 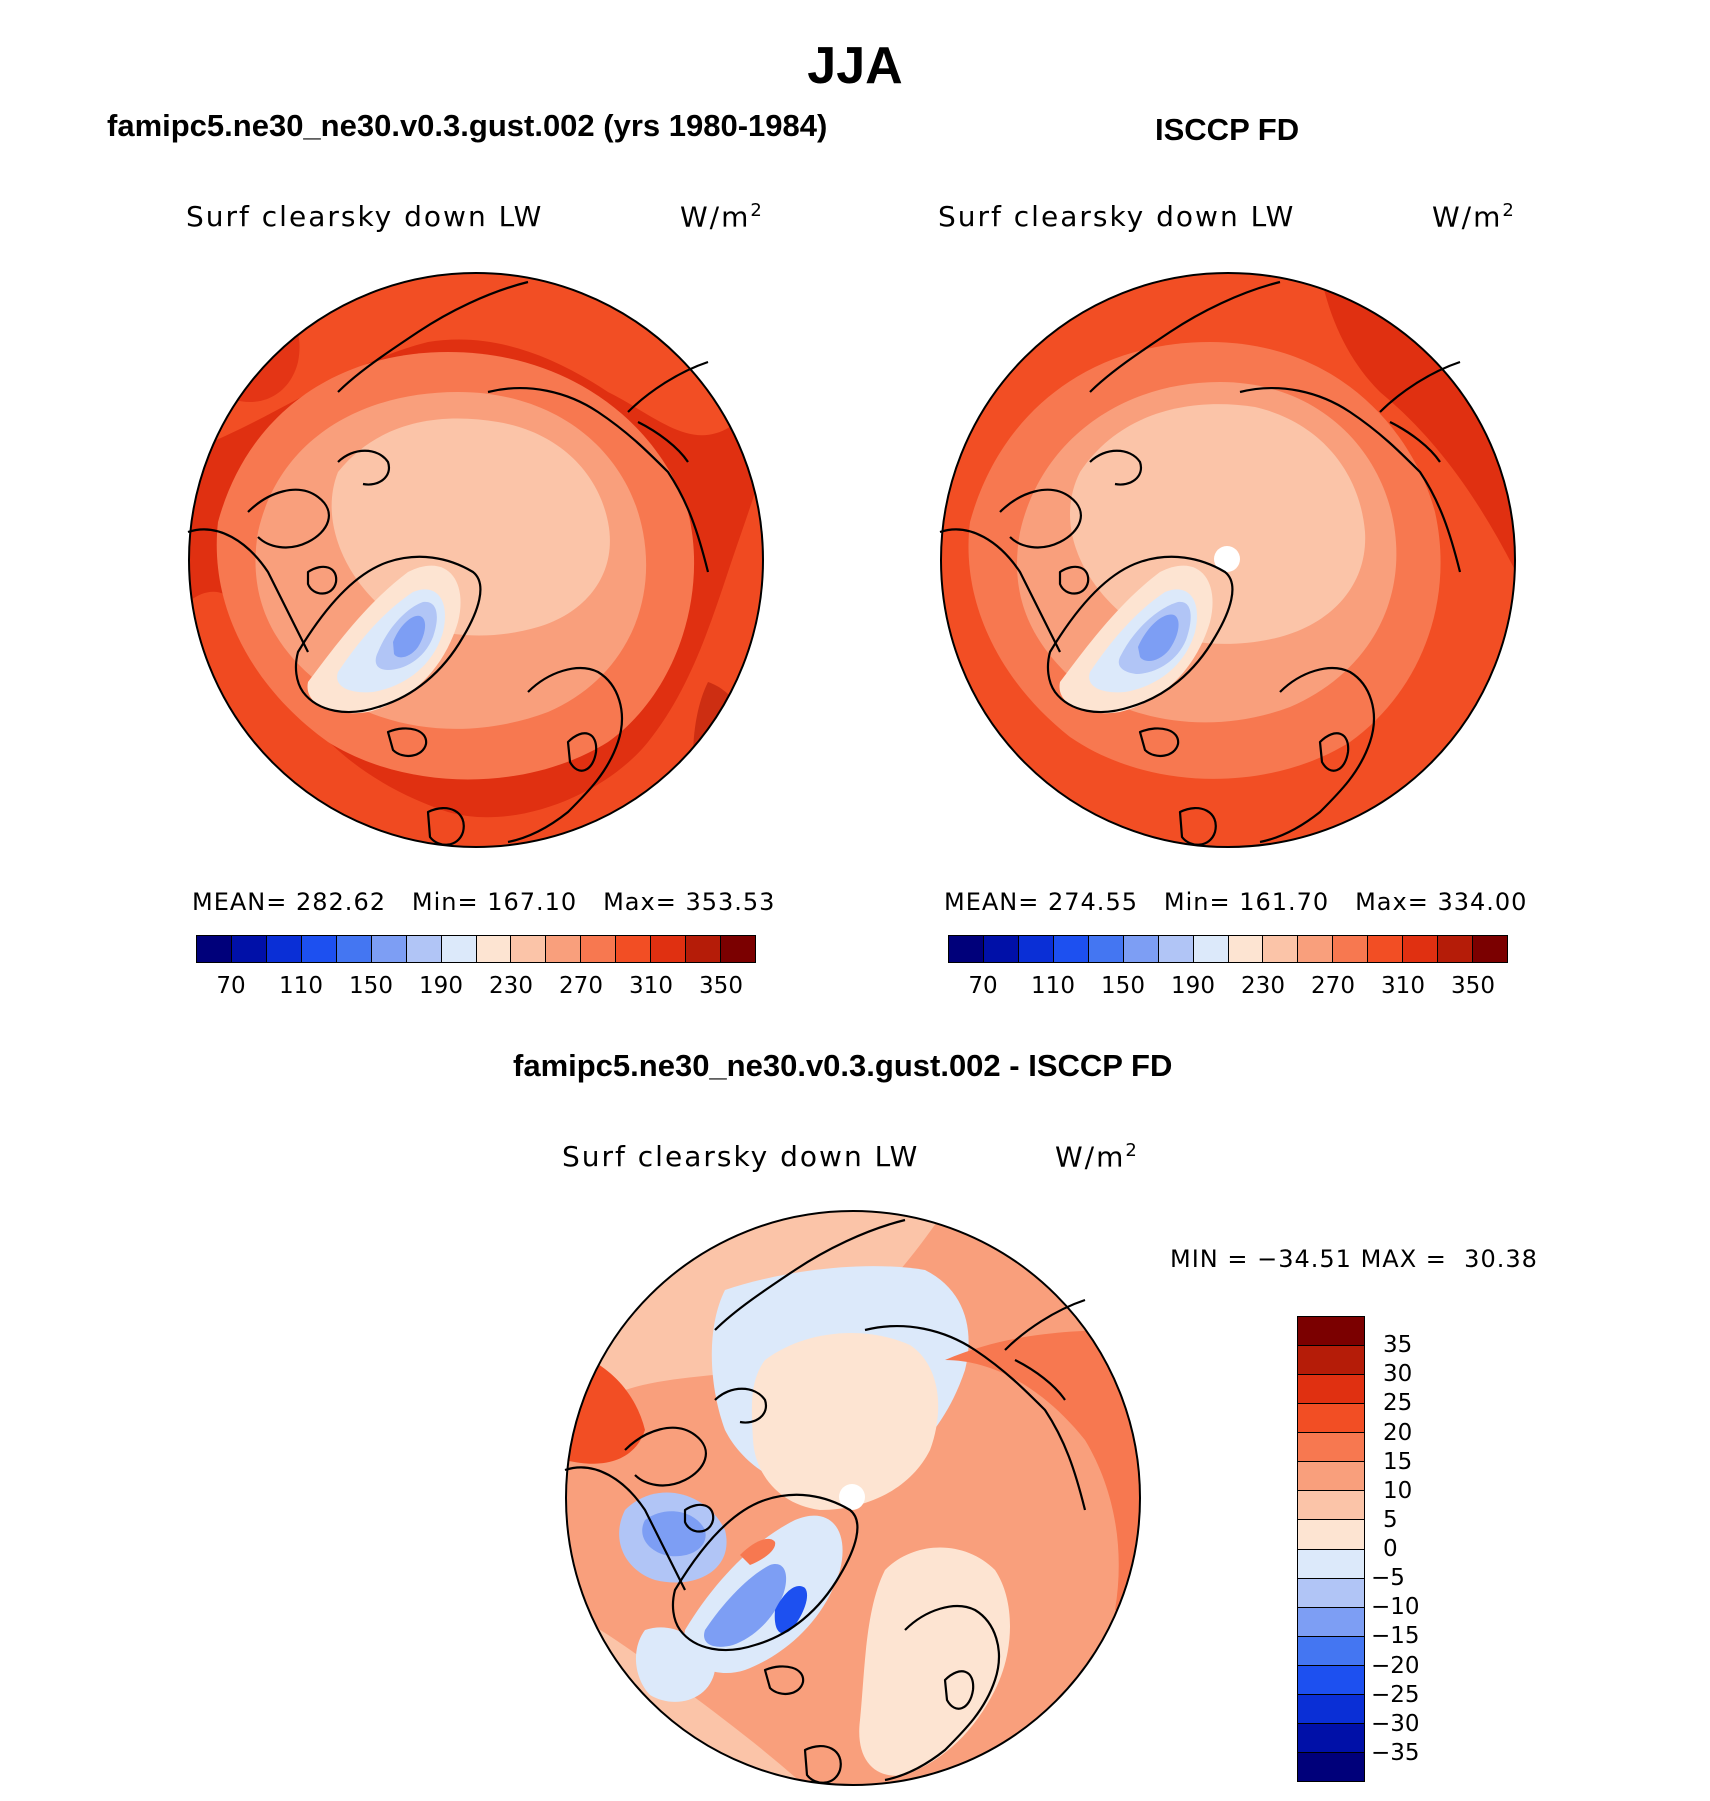 I want to click on colorbar-tick-label: −25, so click(x=1395, y=1694).